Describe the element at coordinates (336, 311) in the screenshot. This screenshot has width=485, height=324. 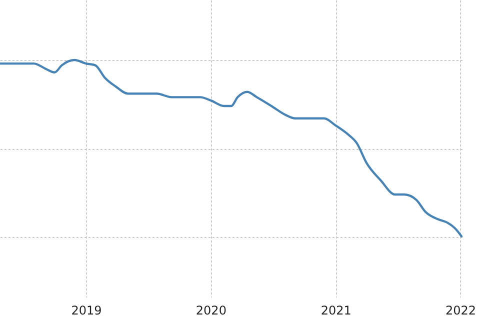
I see `x-tick-label: 2021` at that location.